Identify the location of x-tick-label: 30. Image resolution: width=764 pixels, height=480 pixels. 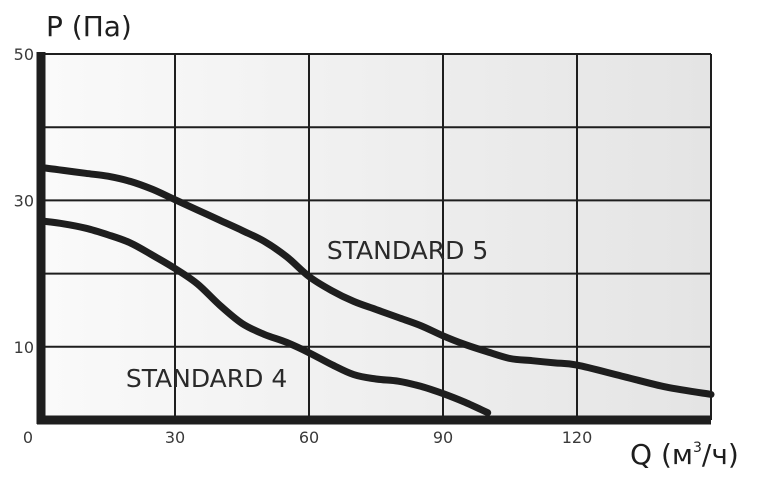
(175, 437).